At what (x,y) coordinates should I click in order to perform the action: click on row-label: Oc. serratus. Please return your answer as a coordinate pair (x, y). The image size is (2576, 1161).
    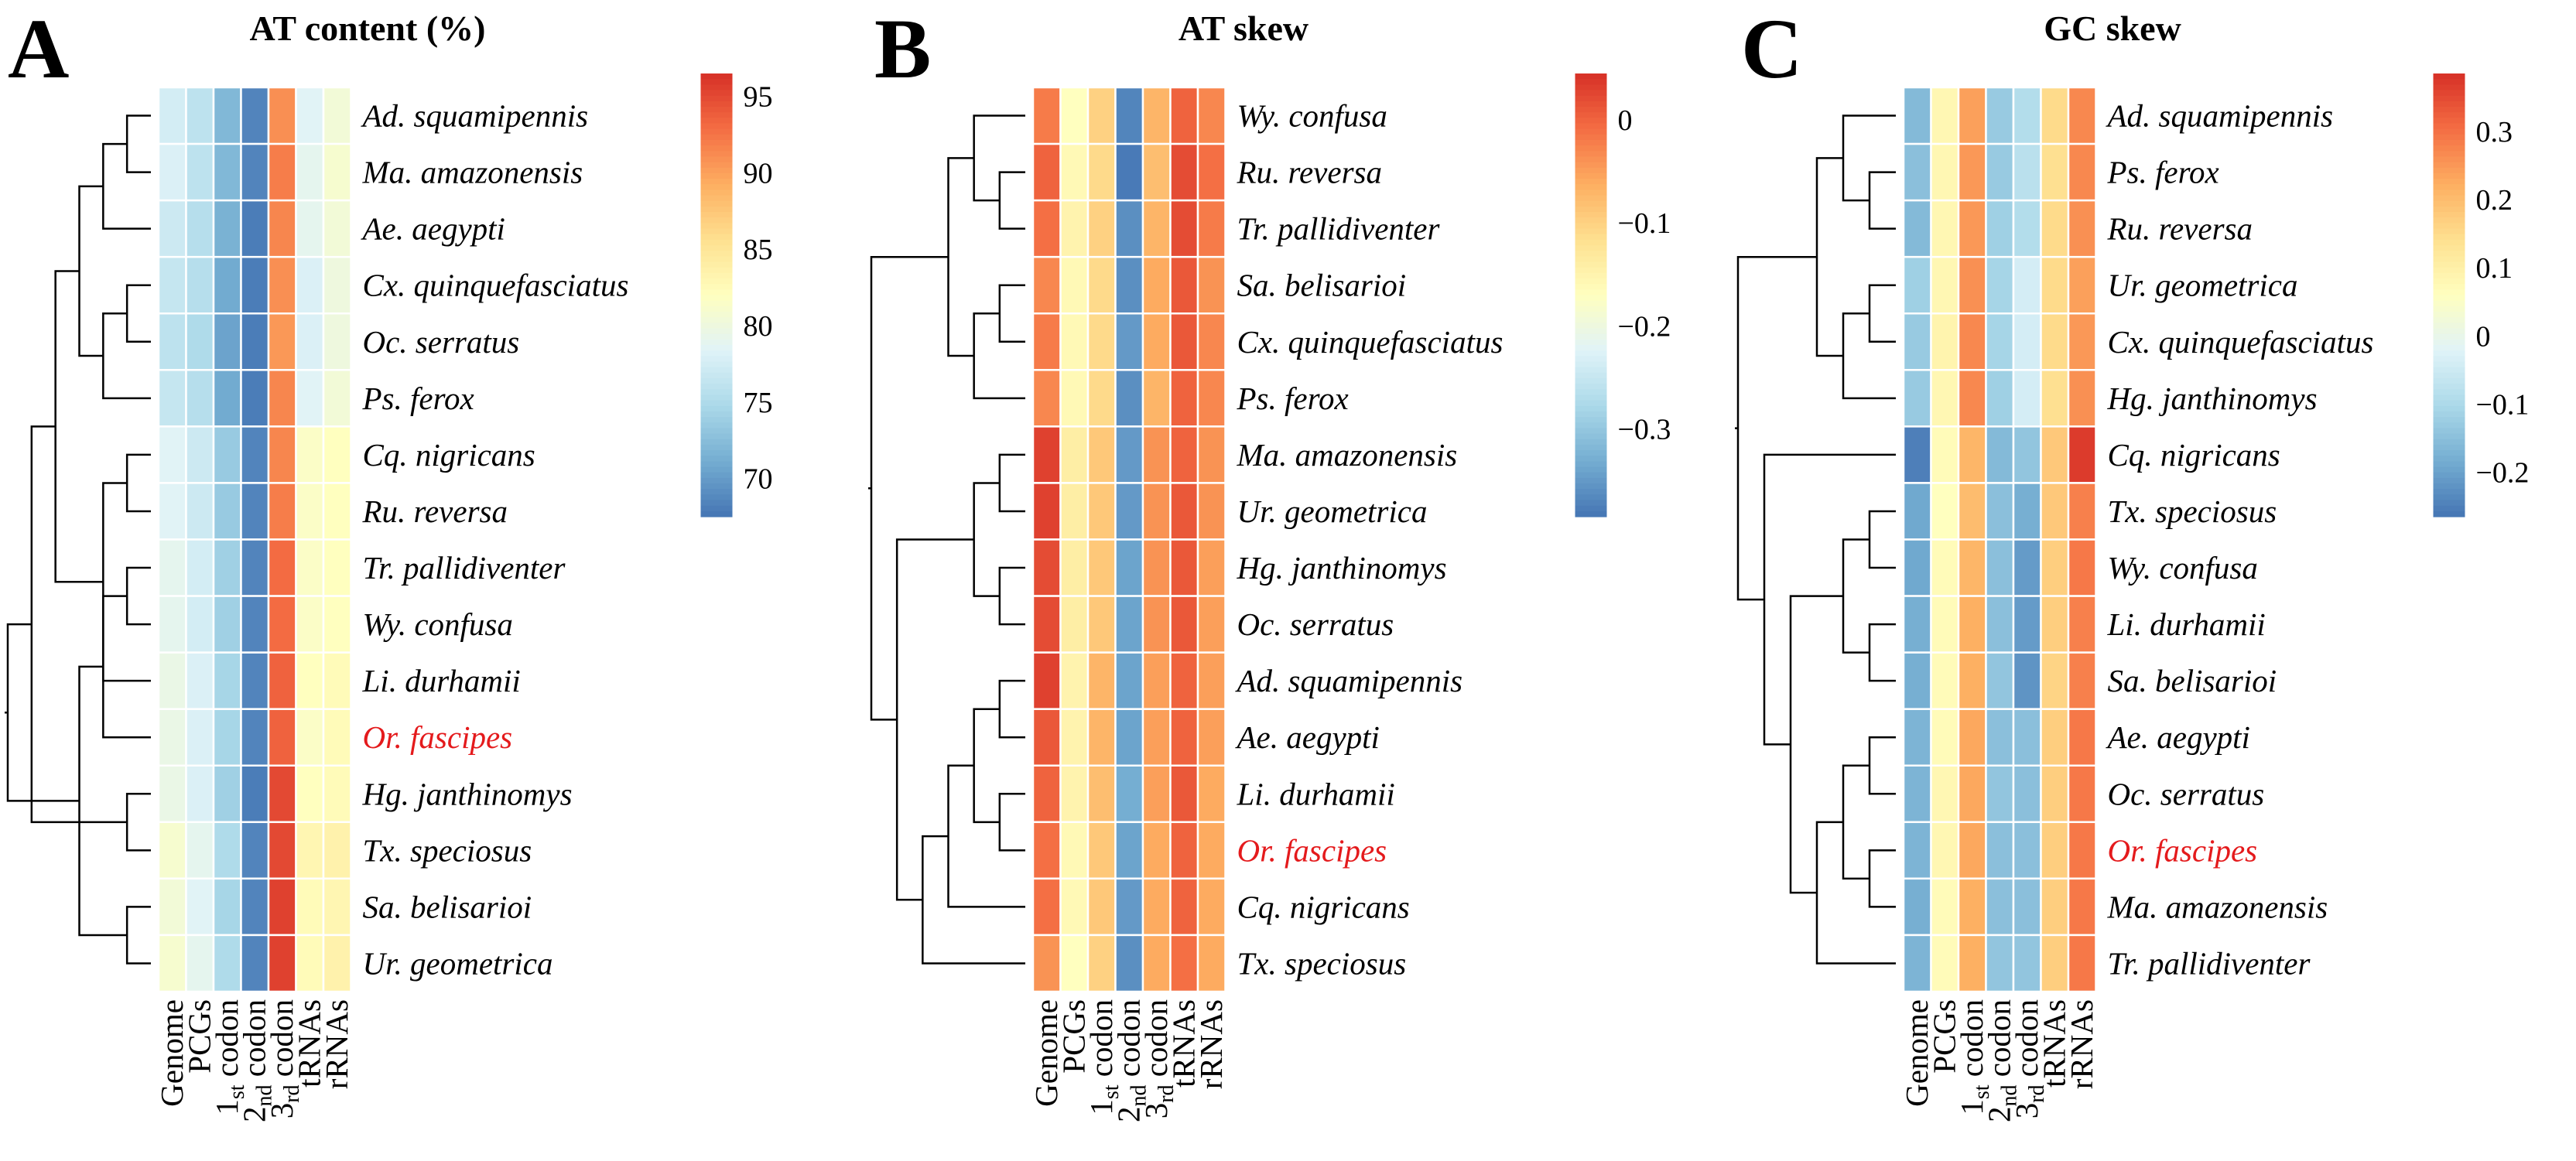
    Looking at the image, I should click on (1315, 624).